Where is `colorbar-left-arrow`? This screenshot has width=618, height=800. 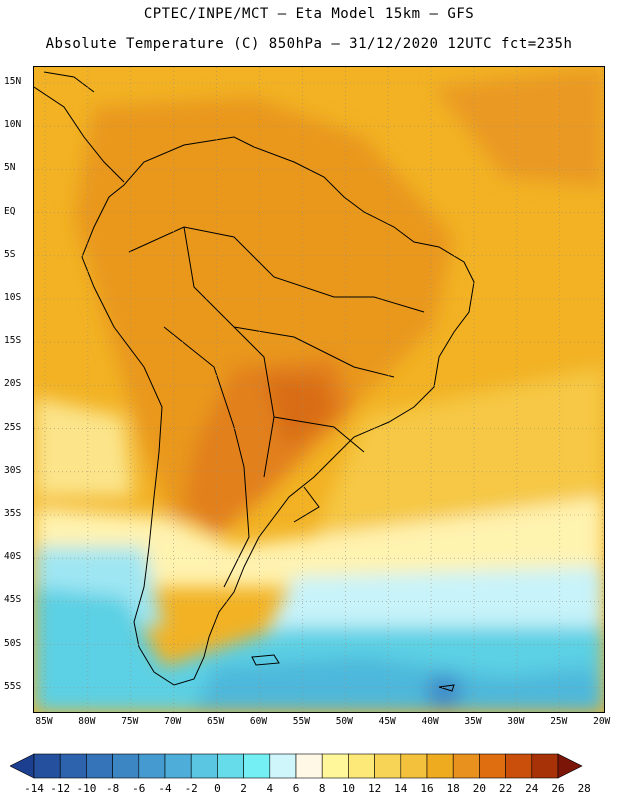
colorbar-left-arrow is located at coordinates (22, 766).